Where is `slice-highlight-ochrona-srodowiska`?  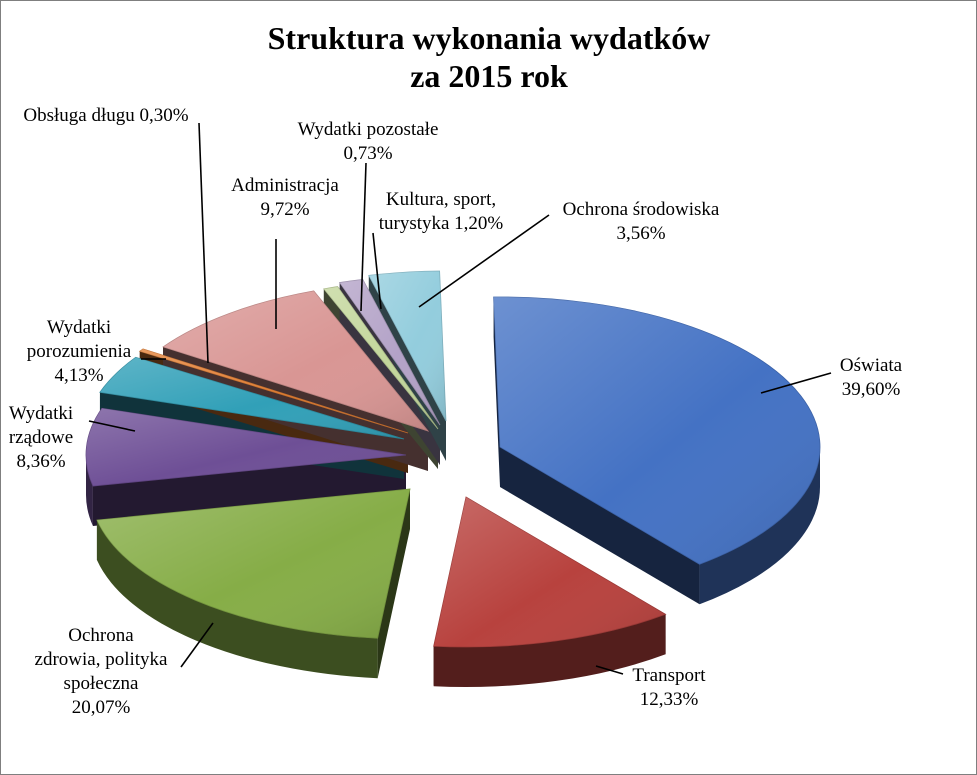
slice-highlight-ochrona-srodowiska is located at coordinates (407, 346).